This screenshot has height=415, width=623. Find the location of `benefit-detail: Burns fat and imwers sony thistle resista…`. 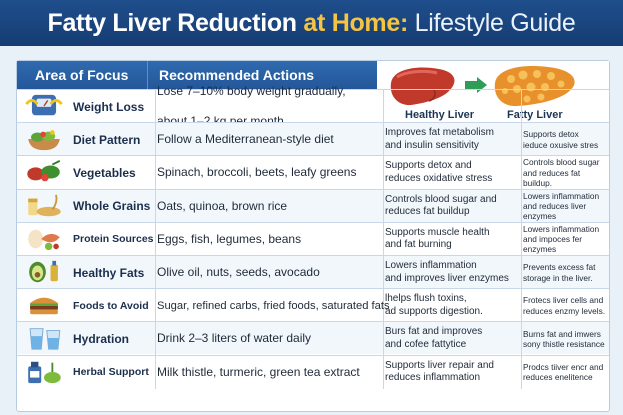

benefit-detail: Burns fat and imwers sony thistle resista… is located at coordinates (564, 338).